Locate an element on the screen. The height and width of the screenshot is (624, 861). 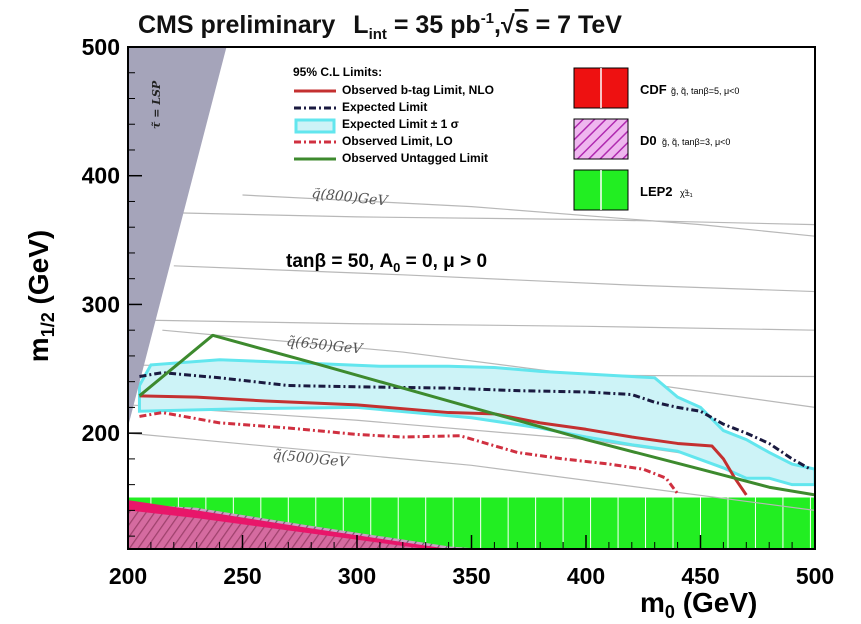
parameter-annotation: tanβ = 50, A0 = 0, μ > 0 is located at coordinates (386, 263).